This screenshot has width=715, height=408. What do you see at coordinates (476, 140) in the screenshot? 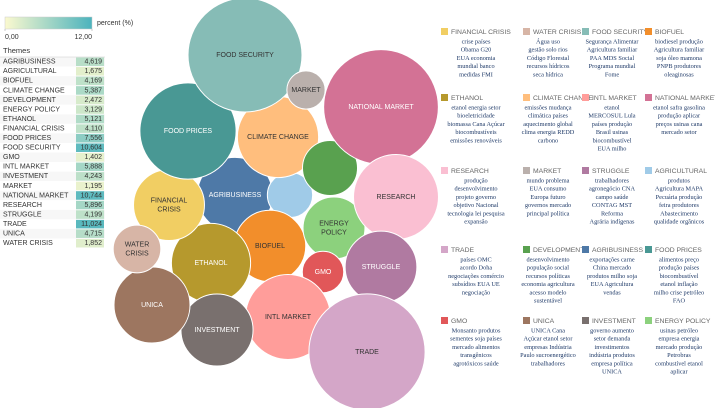
I see `card-line: emissões renováveis` at bounding box center [476, 140].